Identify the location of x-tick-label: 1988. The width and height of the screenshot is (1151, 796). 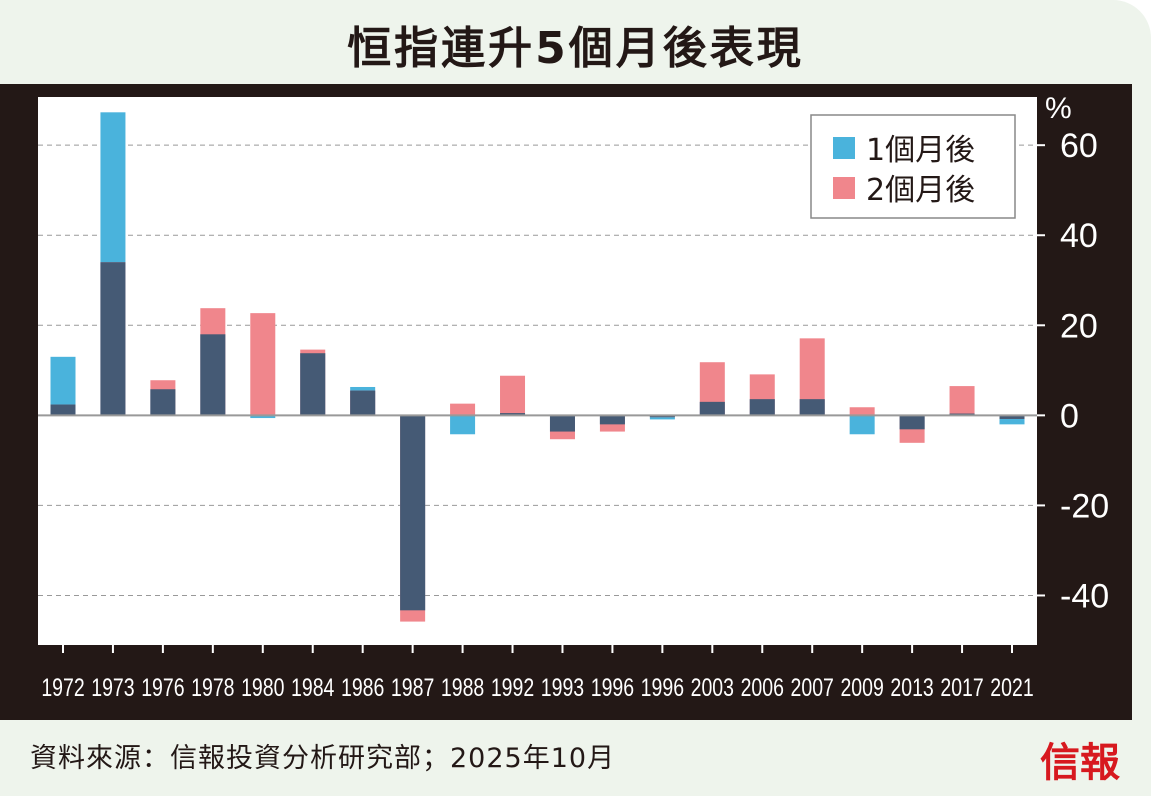
(462, 688).